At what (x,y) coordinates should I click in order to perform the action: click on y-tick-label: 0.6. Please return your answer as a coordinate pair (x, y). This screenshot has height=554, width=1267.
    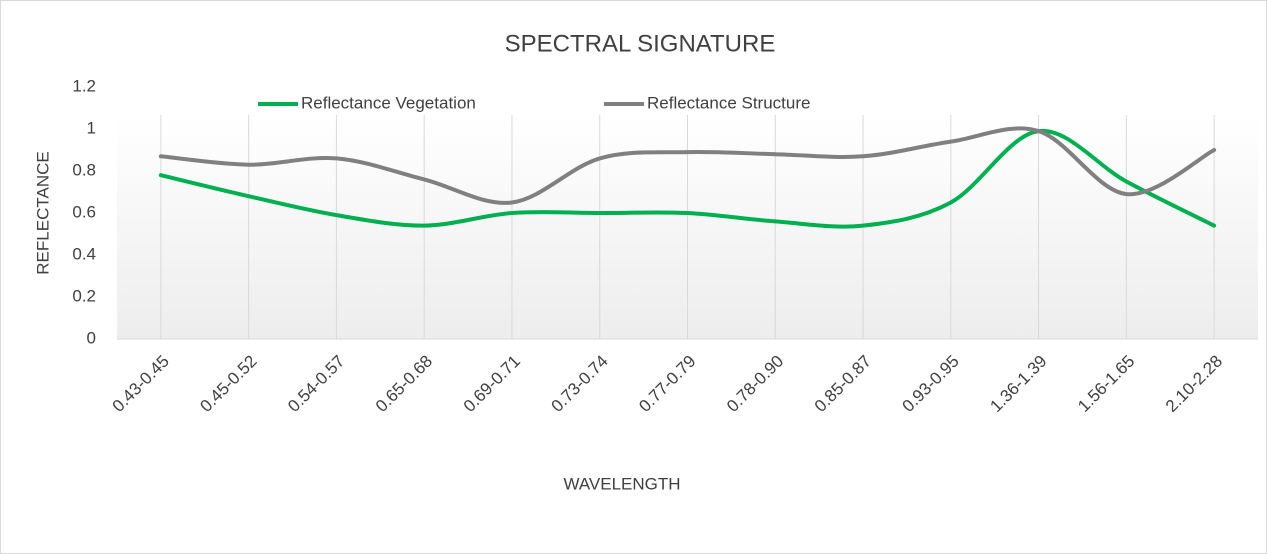
    Looking at the image, I should click on (84, 211).